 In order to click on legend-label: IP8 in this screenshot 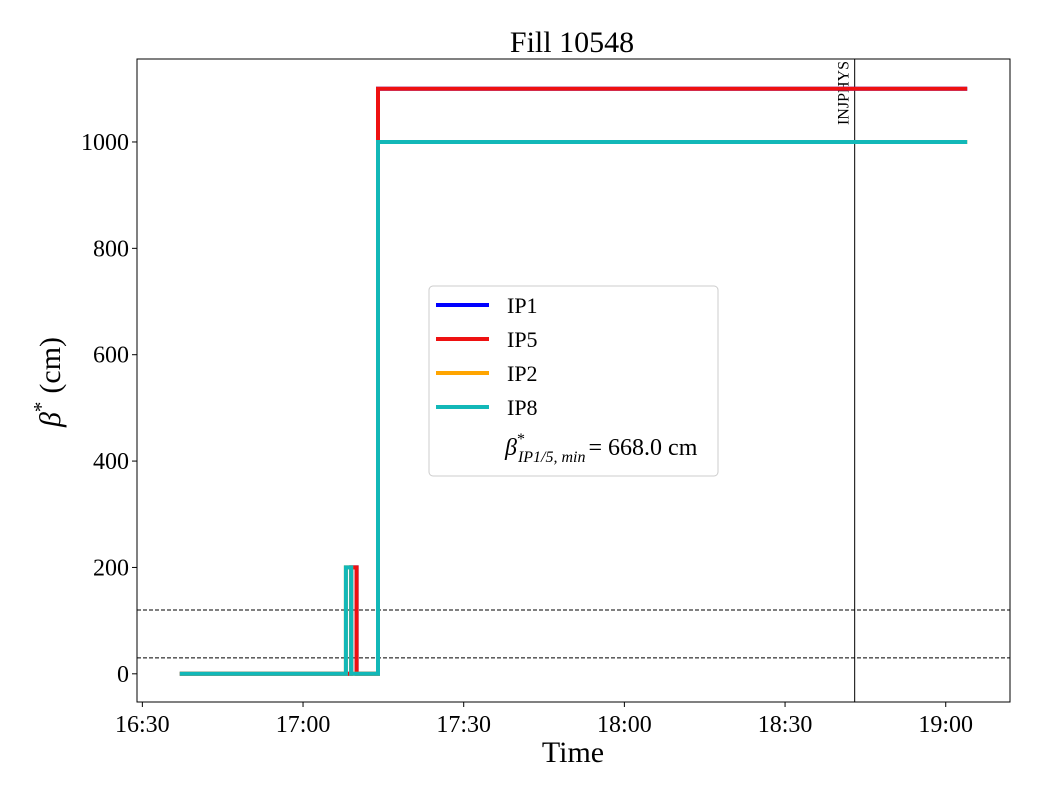, I will do `click(522, 407)`.